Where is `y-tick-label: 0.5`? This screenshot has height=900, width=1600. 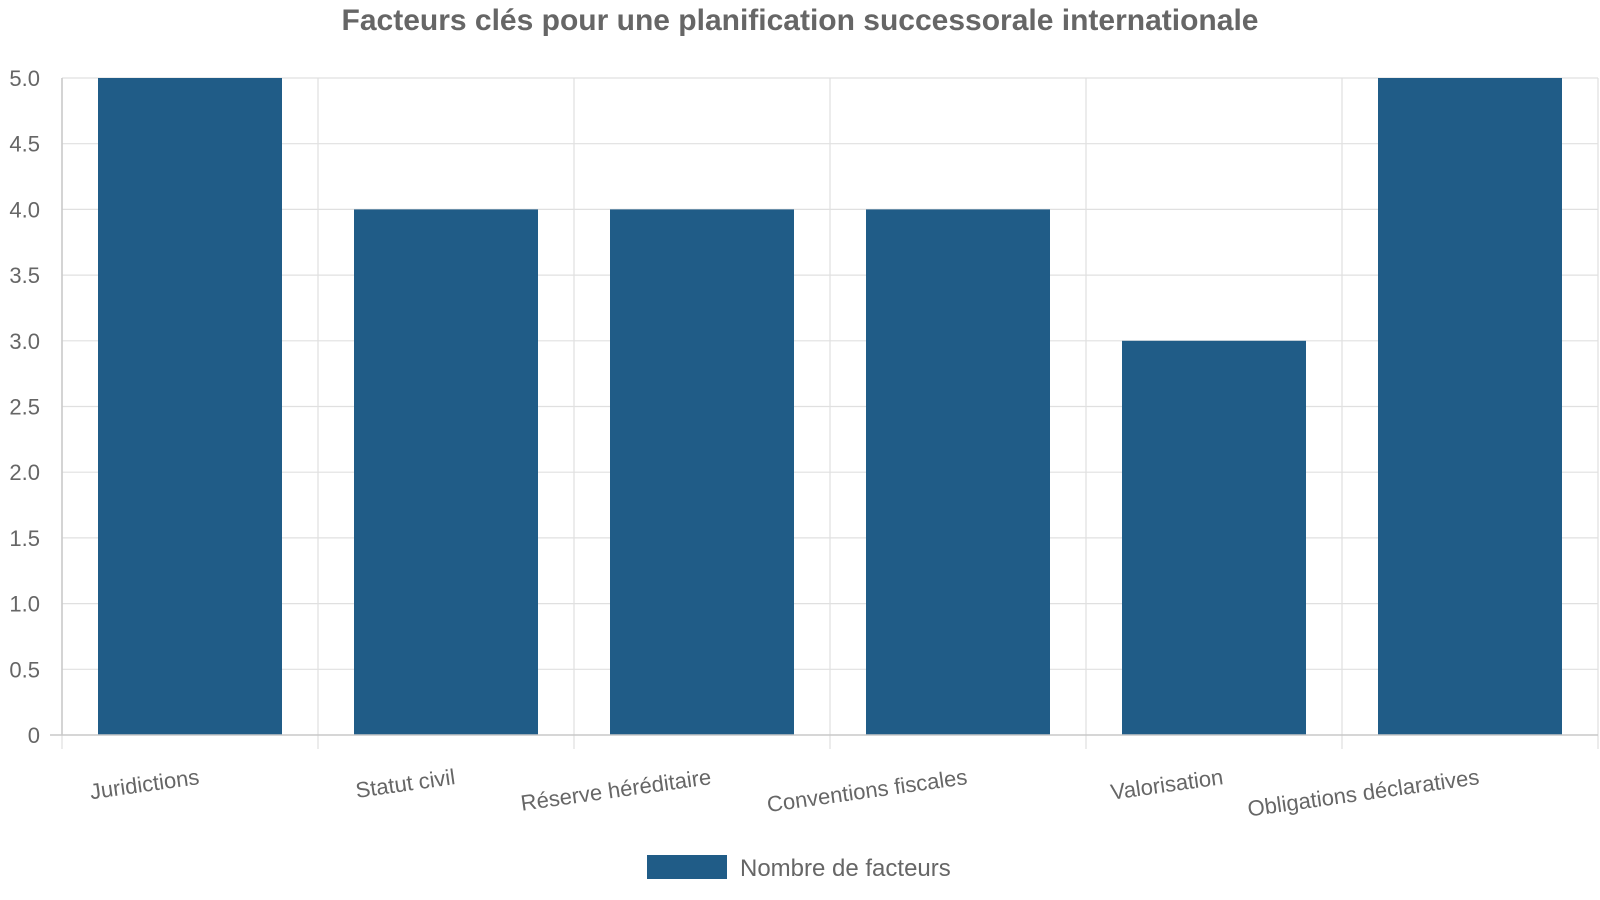 y-tick-label: 0.5 is located at coordinates (24, 669).